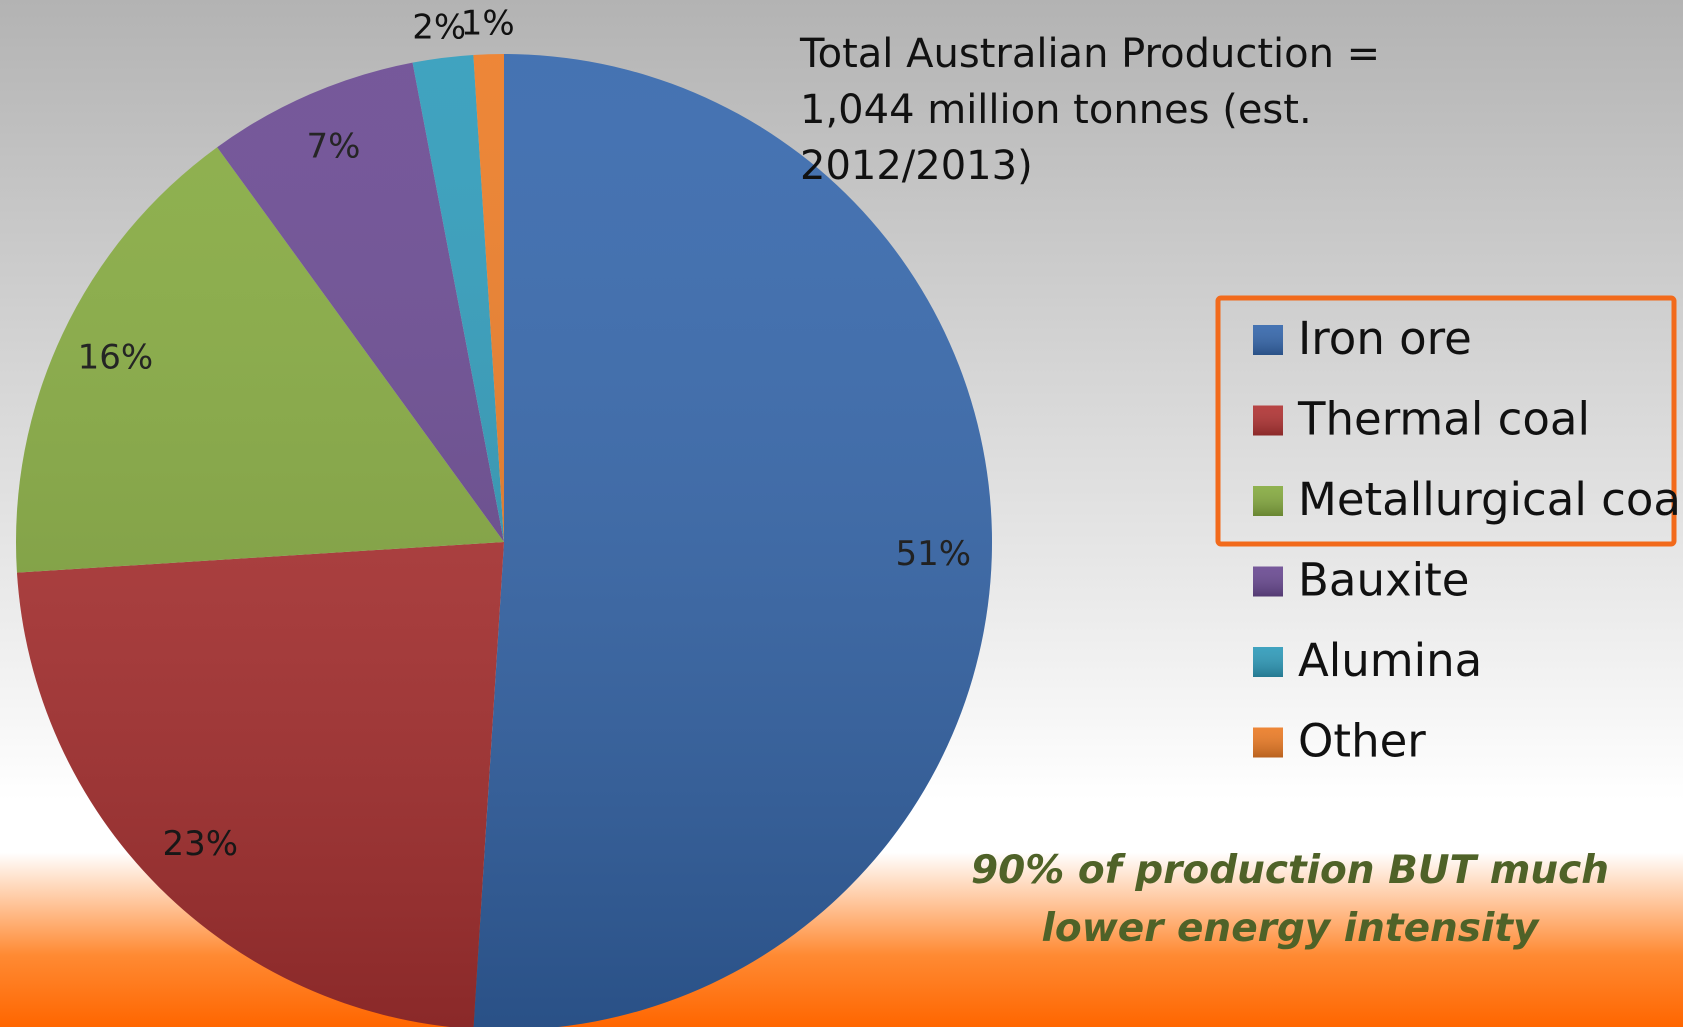 This screenshot has width=1683, height=1027. I want to click on data-label: 2%, so click(439, 27).